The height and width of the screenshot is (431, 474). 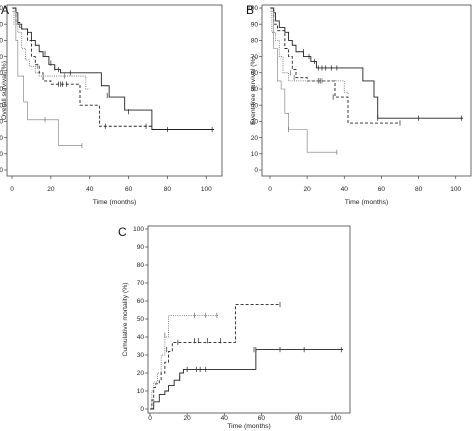 What do you see at coordinates (125, 319) in the screenshot?
I see `y-axis-label: Cumulative mortality (%)` at bounding box center [125, 319].